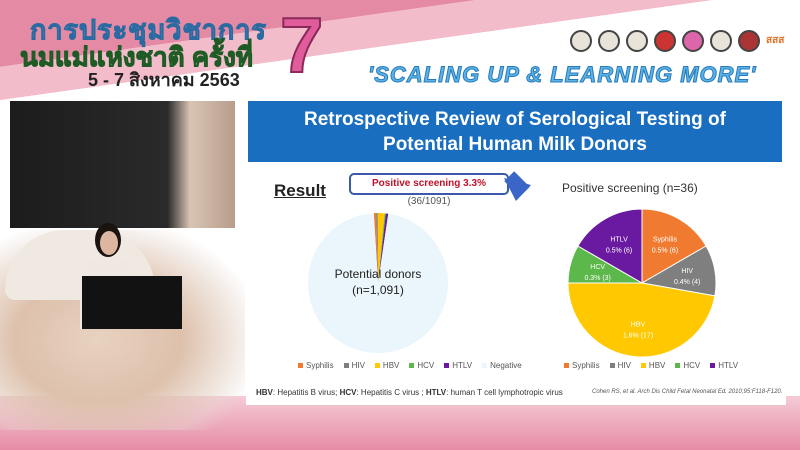 Image resolution: width=800 pixels, height=450 pixels. What do you see at coordinates (677, 41) in the screenshot?
I see `sponsor-logos: สสส` at bounding box center [677, 41].